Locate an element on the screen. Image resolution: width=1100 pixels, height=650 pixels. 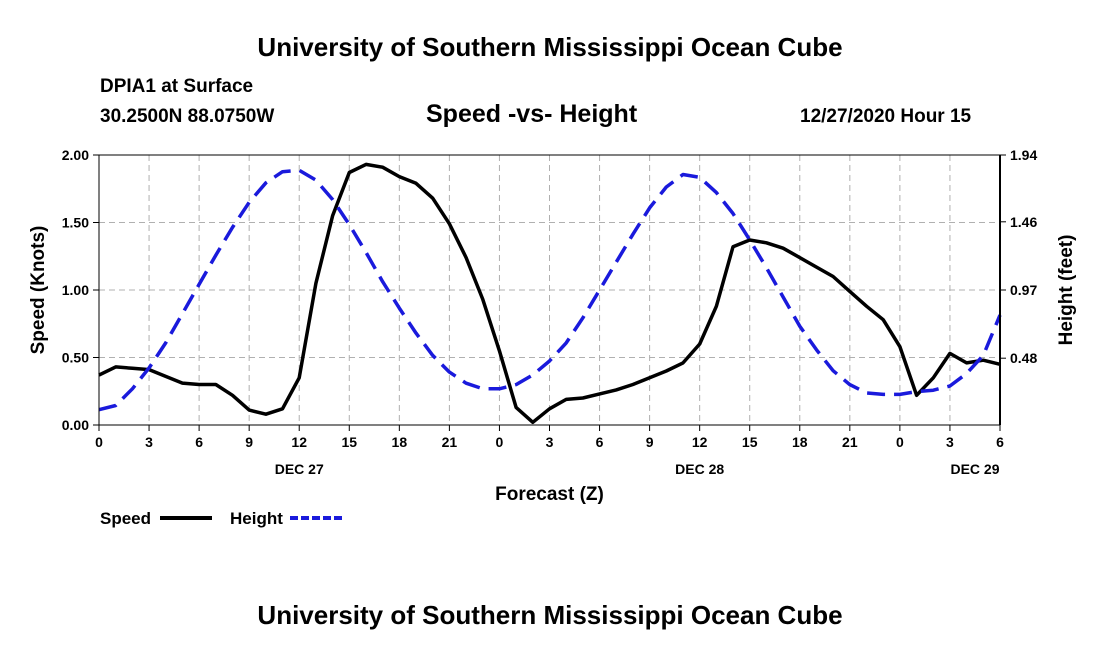
y-left-tick-label: 2.00 is located at coordinates (75, 155).